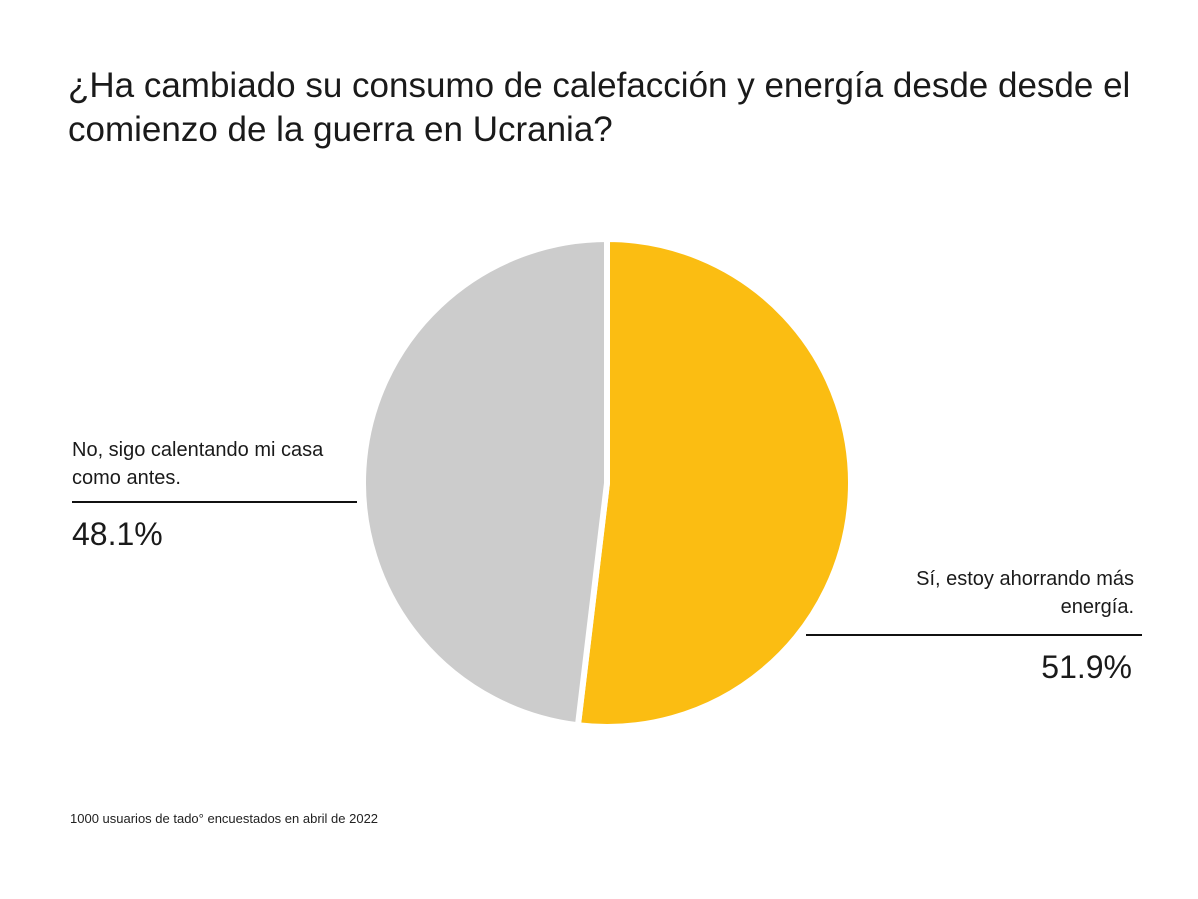  What do you see at coordinates (485, 482) in the screenshot?
I see `pie-slice-no` at bounding box center [485, 482].